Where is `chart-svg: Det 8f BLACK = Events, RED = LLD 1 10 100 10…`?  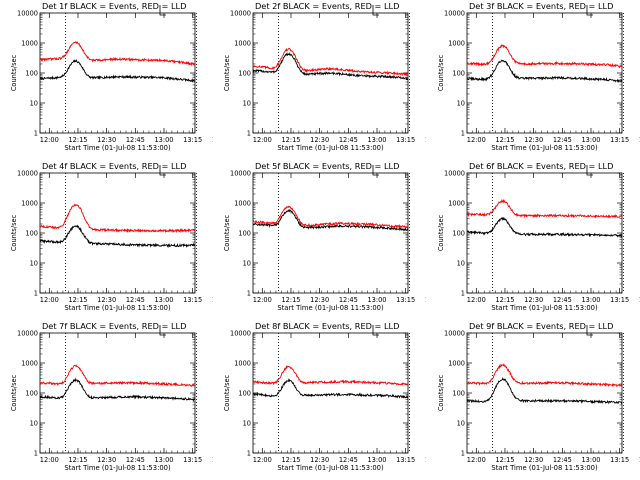
chart-svg: Det 8f BLACK = Events, RED = LLD 1 10 100 10… is located at coordinates (324, 396).